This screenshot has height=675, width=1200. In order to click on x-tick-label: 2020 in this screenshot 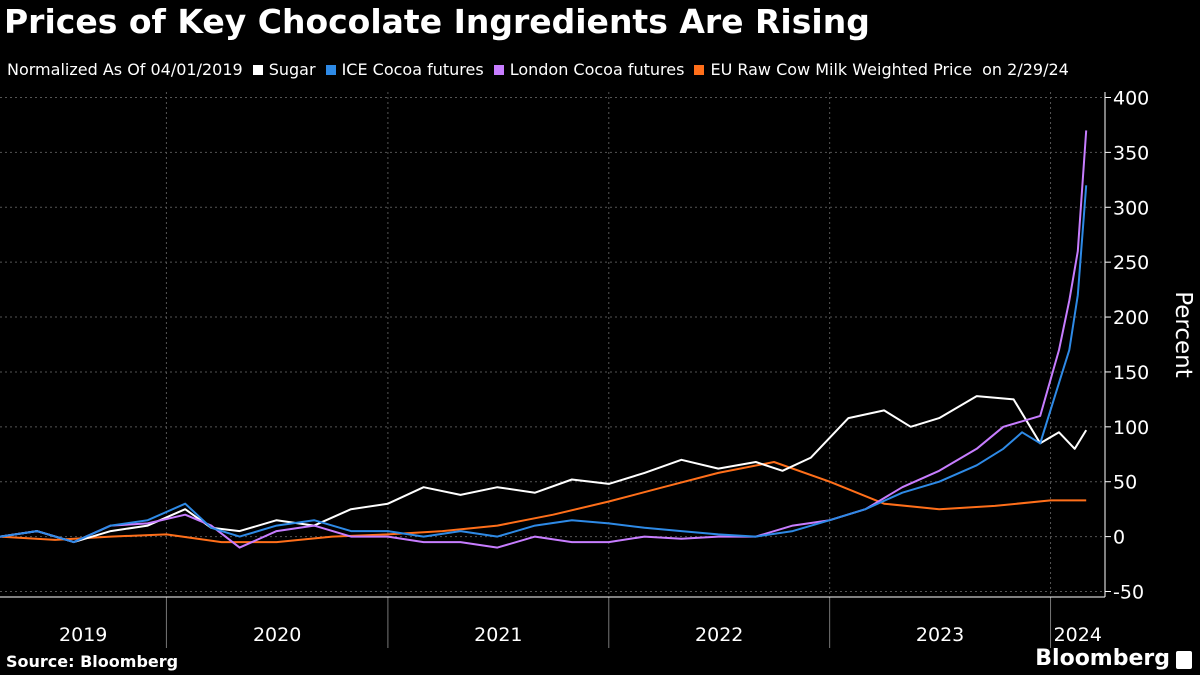, I will do `click(277, 635)`.